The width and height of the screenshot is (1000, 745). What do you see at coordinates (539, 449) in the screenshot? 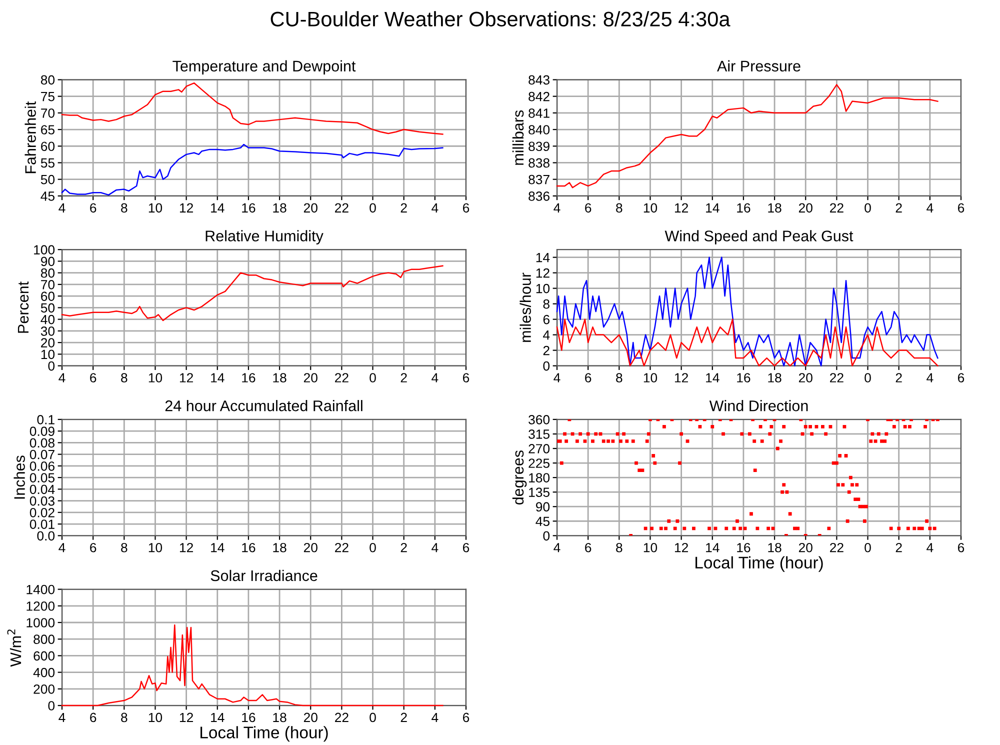
I see `y-tick-label: 270` at bounding box center [539, 449].